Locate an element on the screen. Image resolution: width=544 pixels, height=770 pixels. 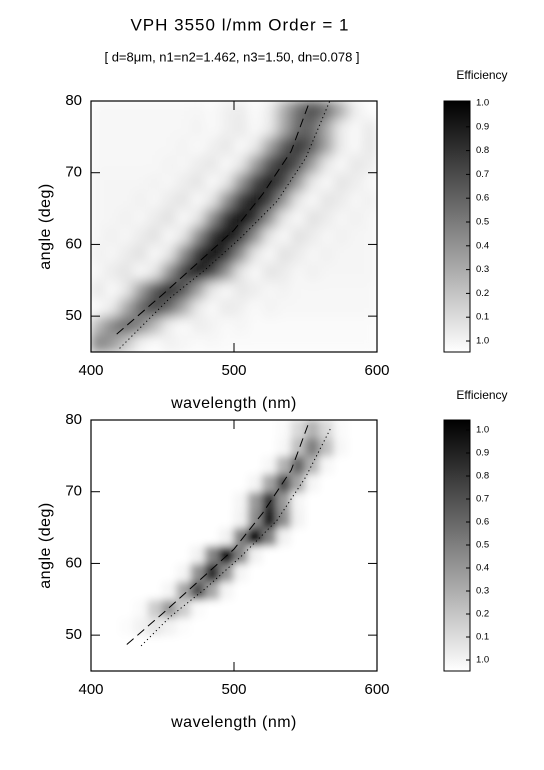
colorbar-tick-label: 0.5 is located at coordinates (482, 222).